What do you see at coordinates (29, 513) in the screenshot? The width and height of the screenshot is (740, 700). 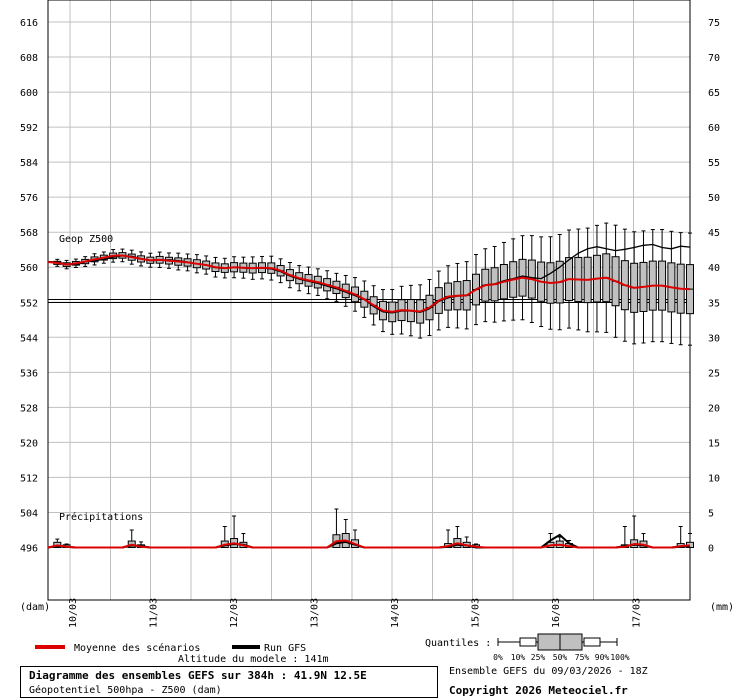 I see `left-tick-label: 504` at bounding box center [29, 513].